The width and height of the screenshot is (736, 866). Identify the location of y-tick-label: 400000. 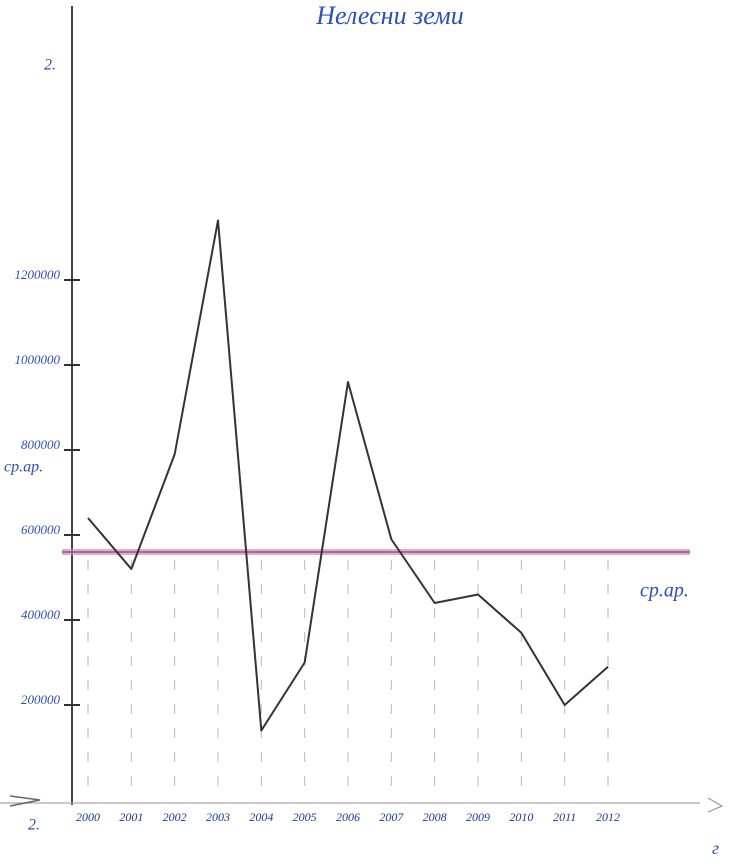
(41, 614).